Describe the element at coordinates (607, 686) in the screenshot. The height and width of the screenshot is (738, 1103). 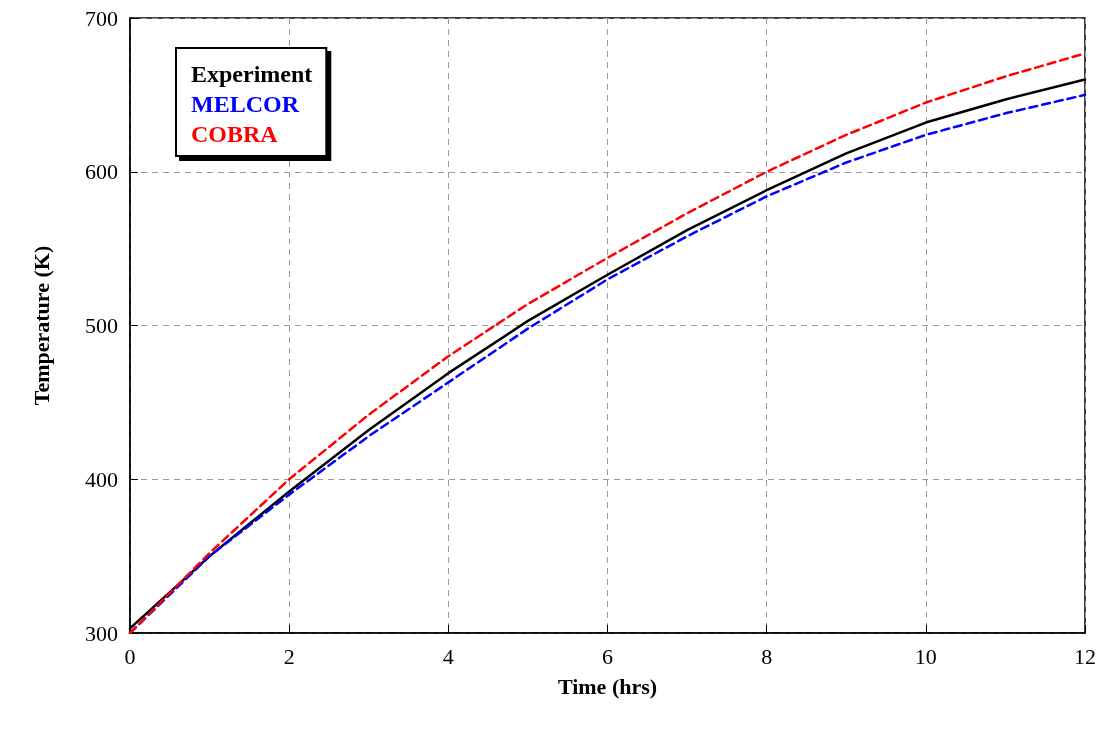
I see `x-axis-title: Time (hrs)` at that location.